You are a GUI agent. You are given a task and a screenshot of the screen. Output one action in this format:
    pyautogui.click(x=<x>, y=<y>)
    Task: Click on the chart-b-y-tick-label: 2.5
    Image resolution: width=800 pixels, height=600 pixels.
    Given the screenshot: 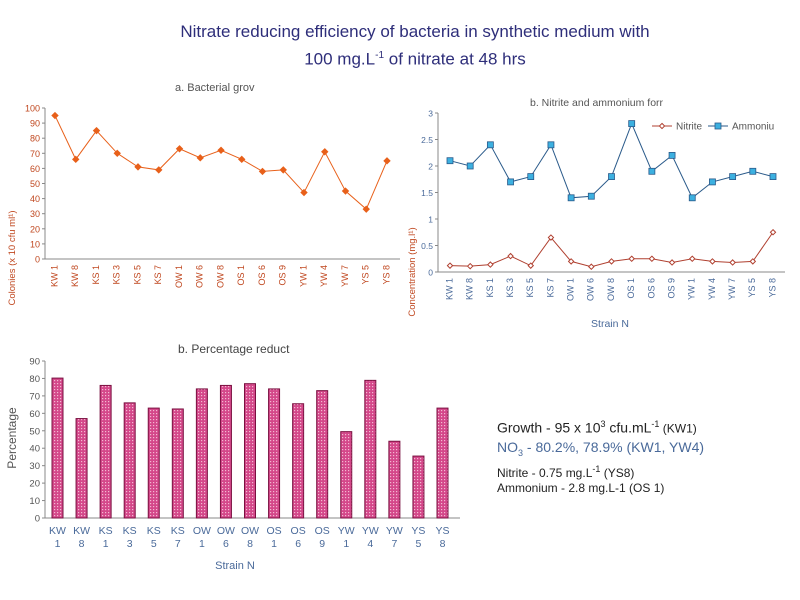 What is the action you would take?
    pyautogui.click(x=427, y=140)
    